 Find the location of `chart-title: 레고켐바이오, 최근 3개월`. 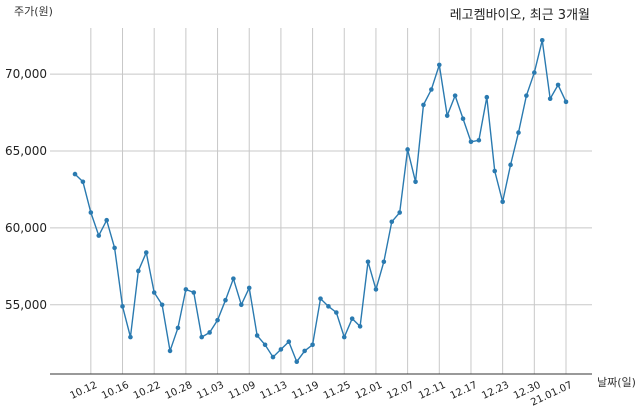

chart-title: 레고켐바이오, 최근 3개월 is located at coordinates (520, 15).